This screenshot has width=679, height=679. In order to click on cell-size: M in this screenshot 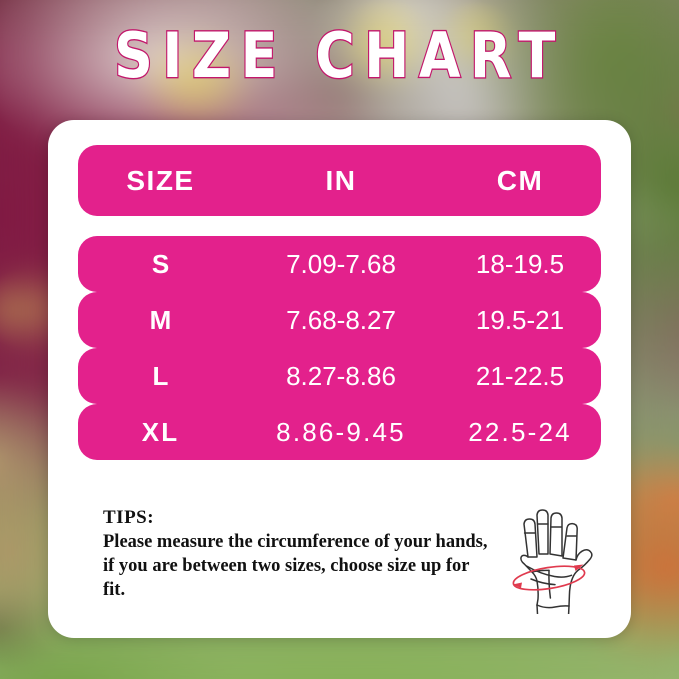, I will do `click(160, 319)`.